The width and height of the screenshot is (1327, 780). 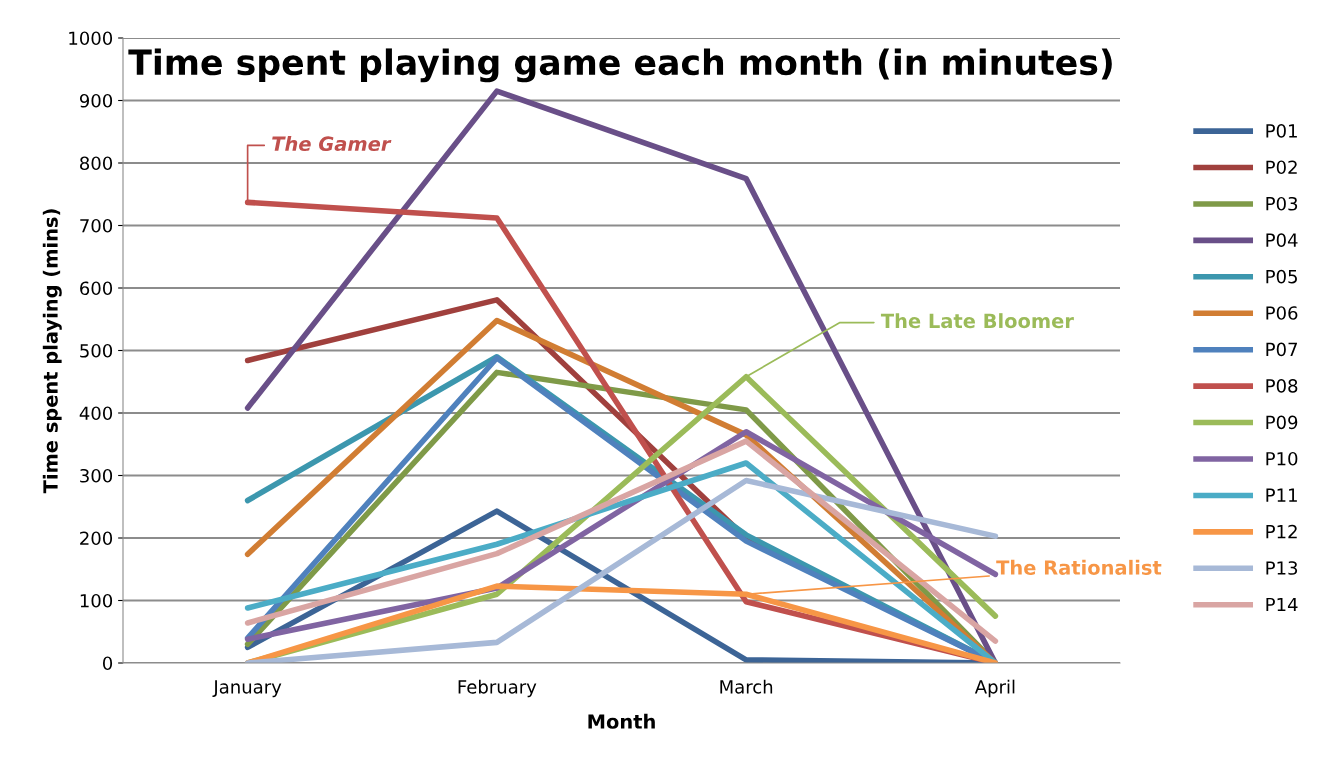 What do you see at coordinates (1281, 495) in the screenshot?
I see `legend-label: P11` at bounding box center [1281, 495].